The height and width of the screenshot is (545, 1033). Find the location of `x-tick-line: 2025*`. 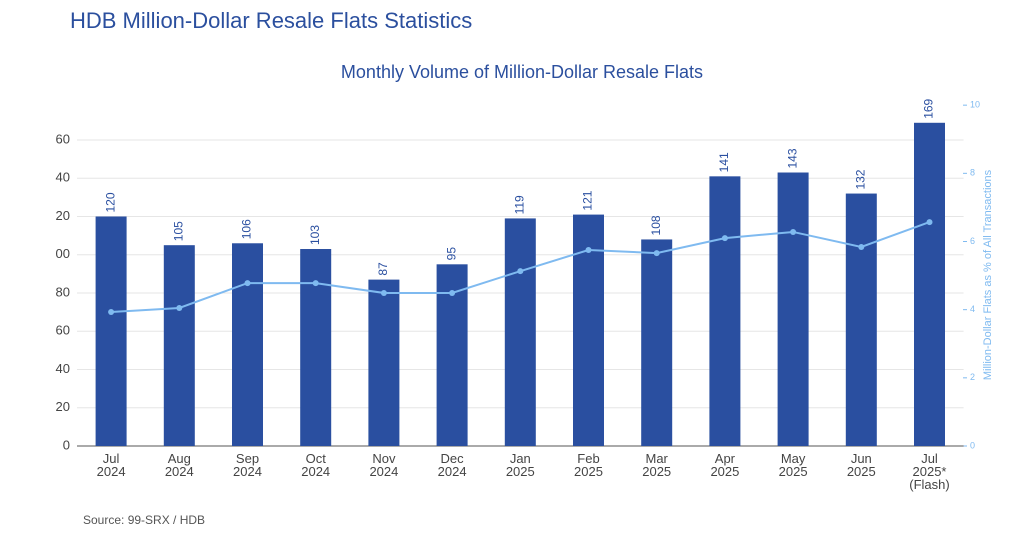

x-tick-line: 2025* is located at coordinates (930, 471).